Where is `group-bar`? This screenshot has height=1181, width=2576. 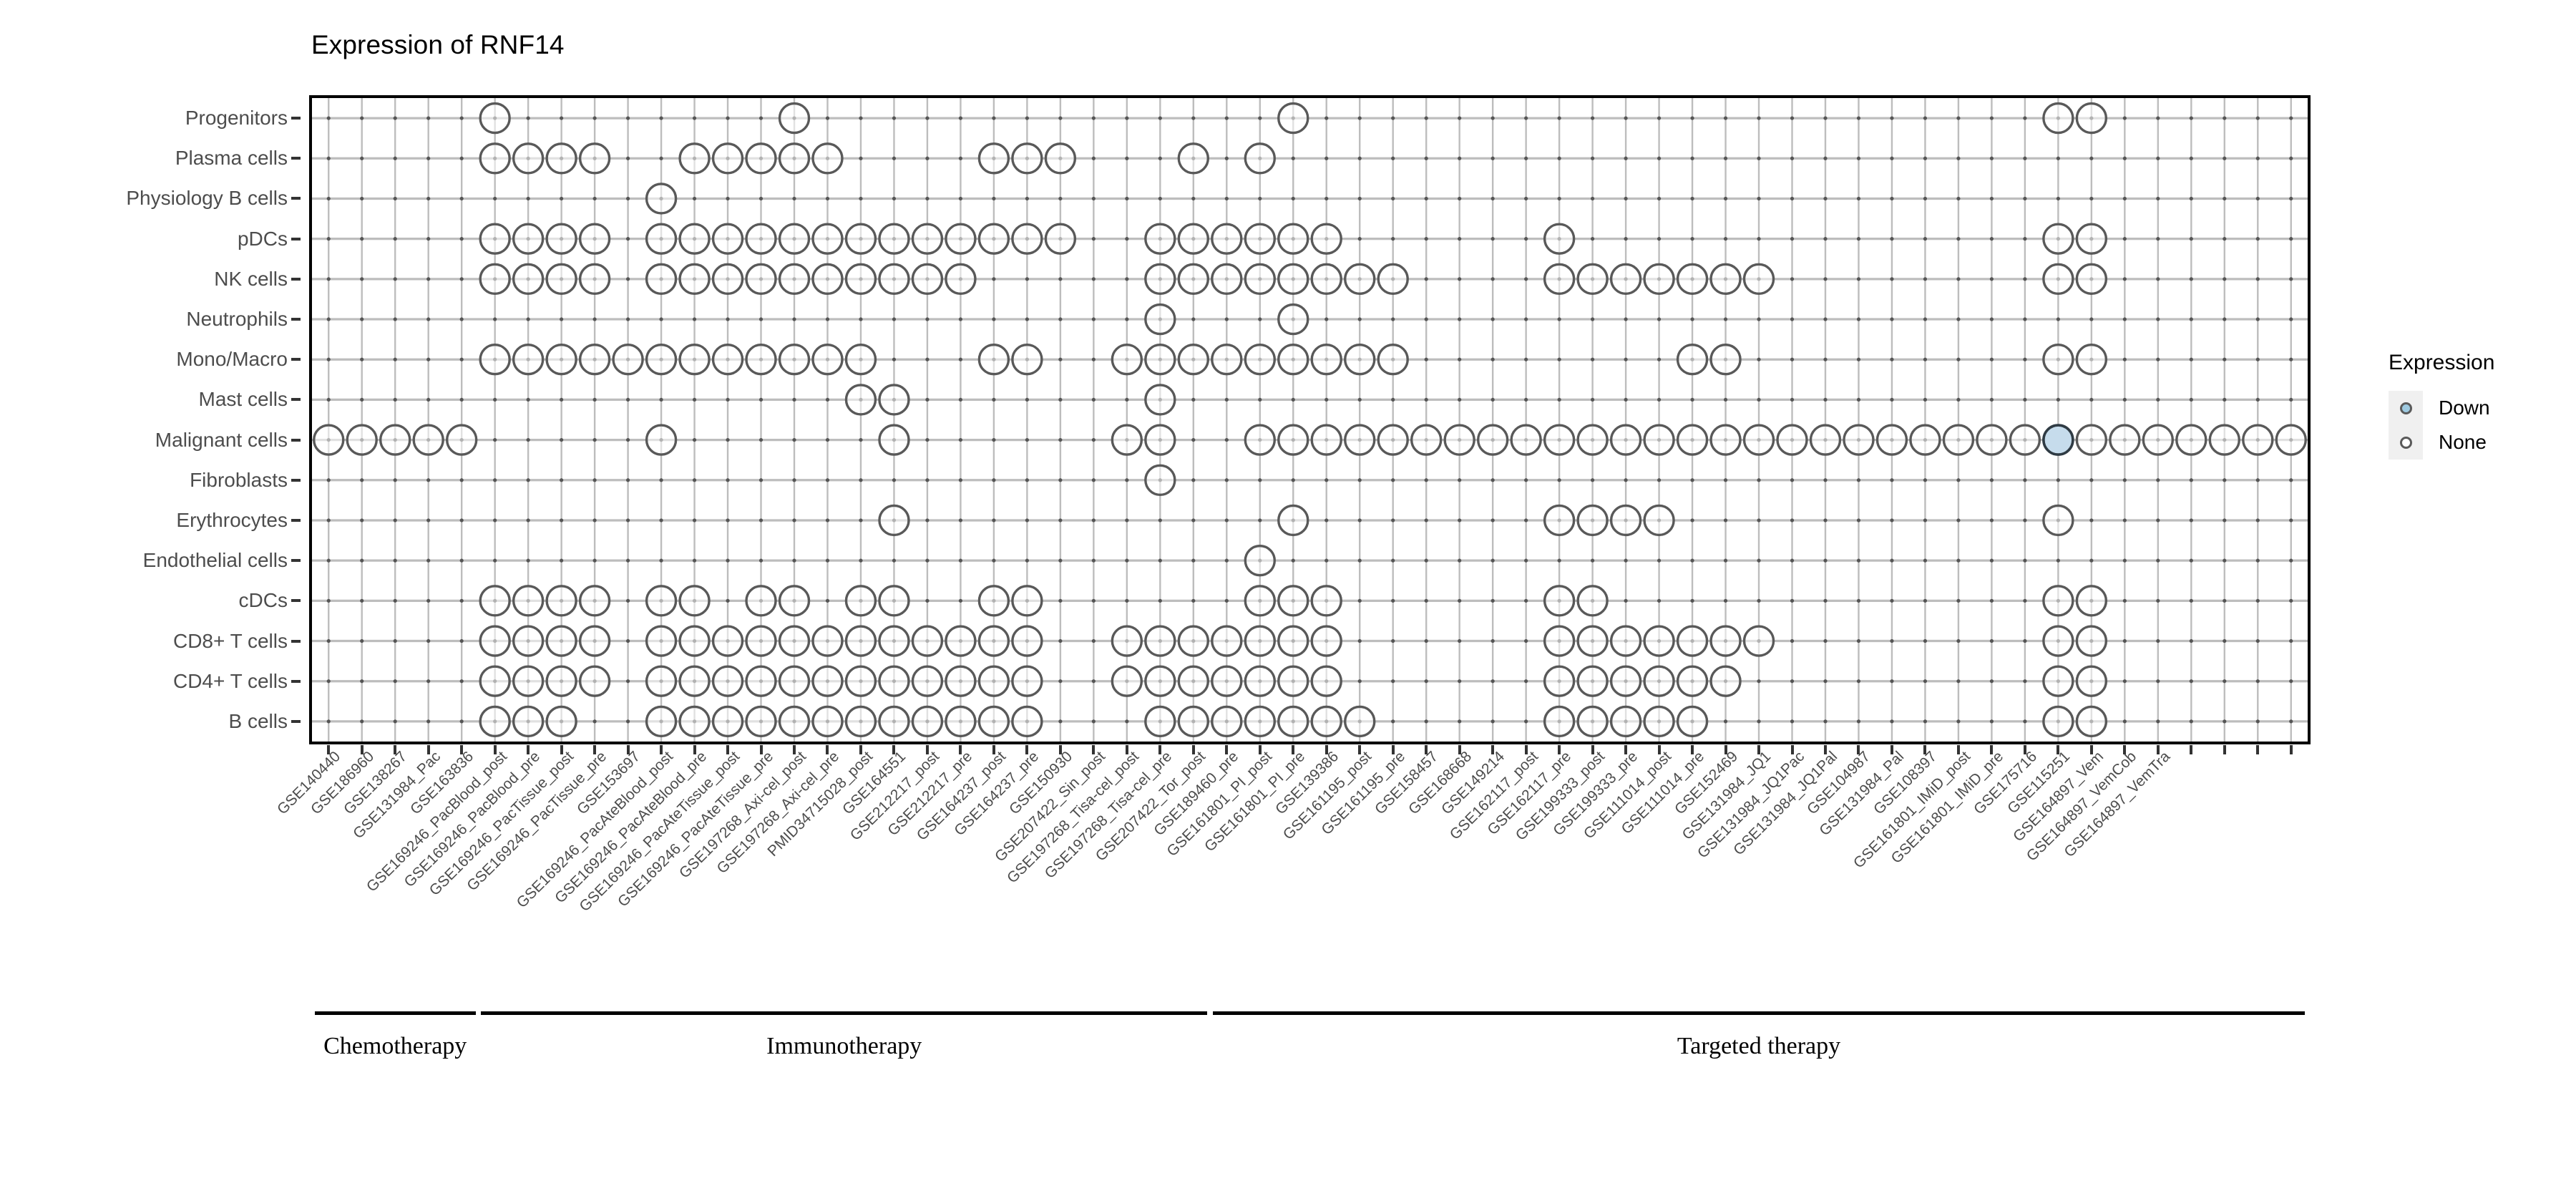 group-bar is located at coordinates (844, 1013).